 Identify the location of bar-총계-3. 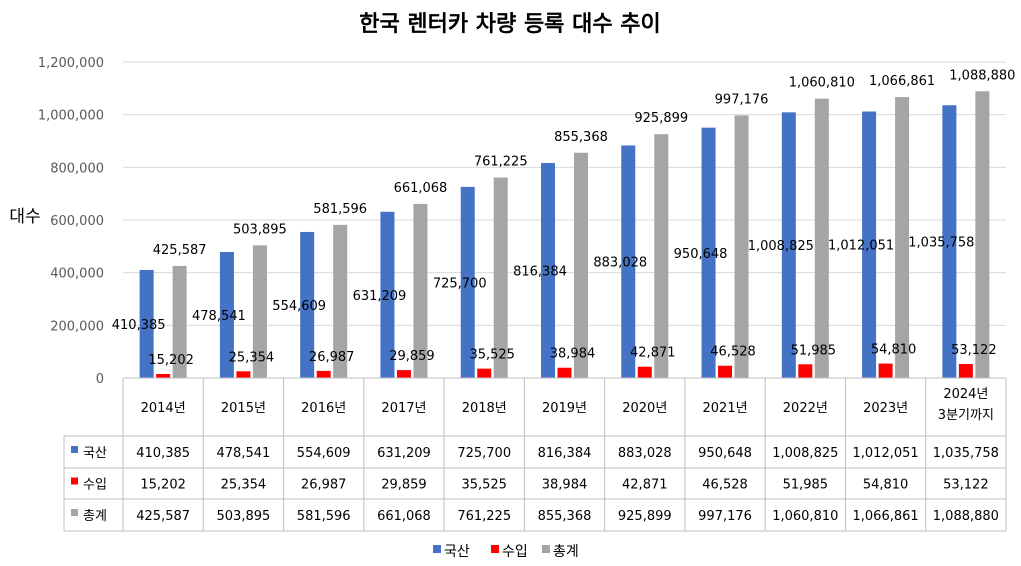
(420, 290).